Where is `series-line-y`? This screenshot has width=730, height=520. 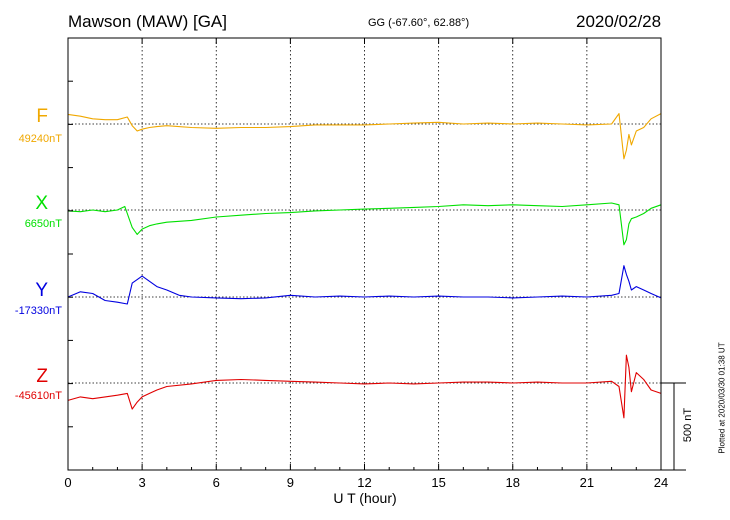
series-line-y is located at coordinates (364, 285).